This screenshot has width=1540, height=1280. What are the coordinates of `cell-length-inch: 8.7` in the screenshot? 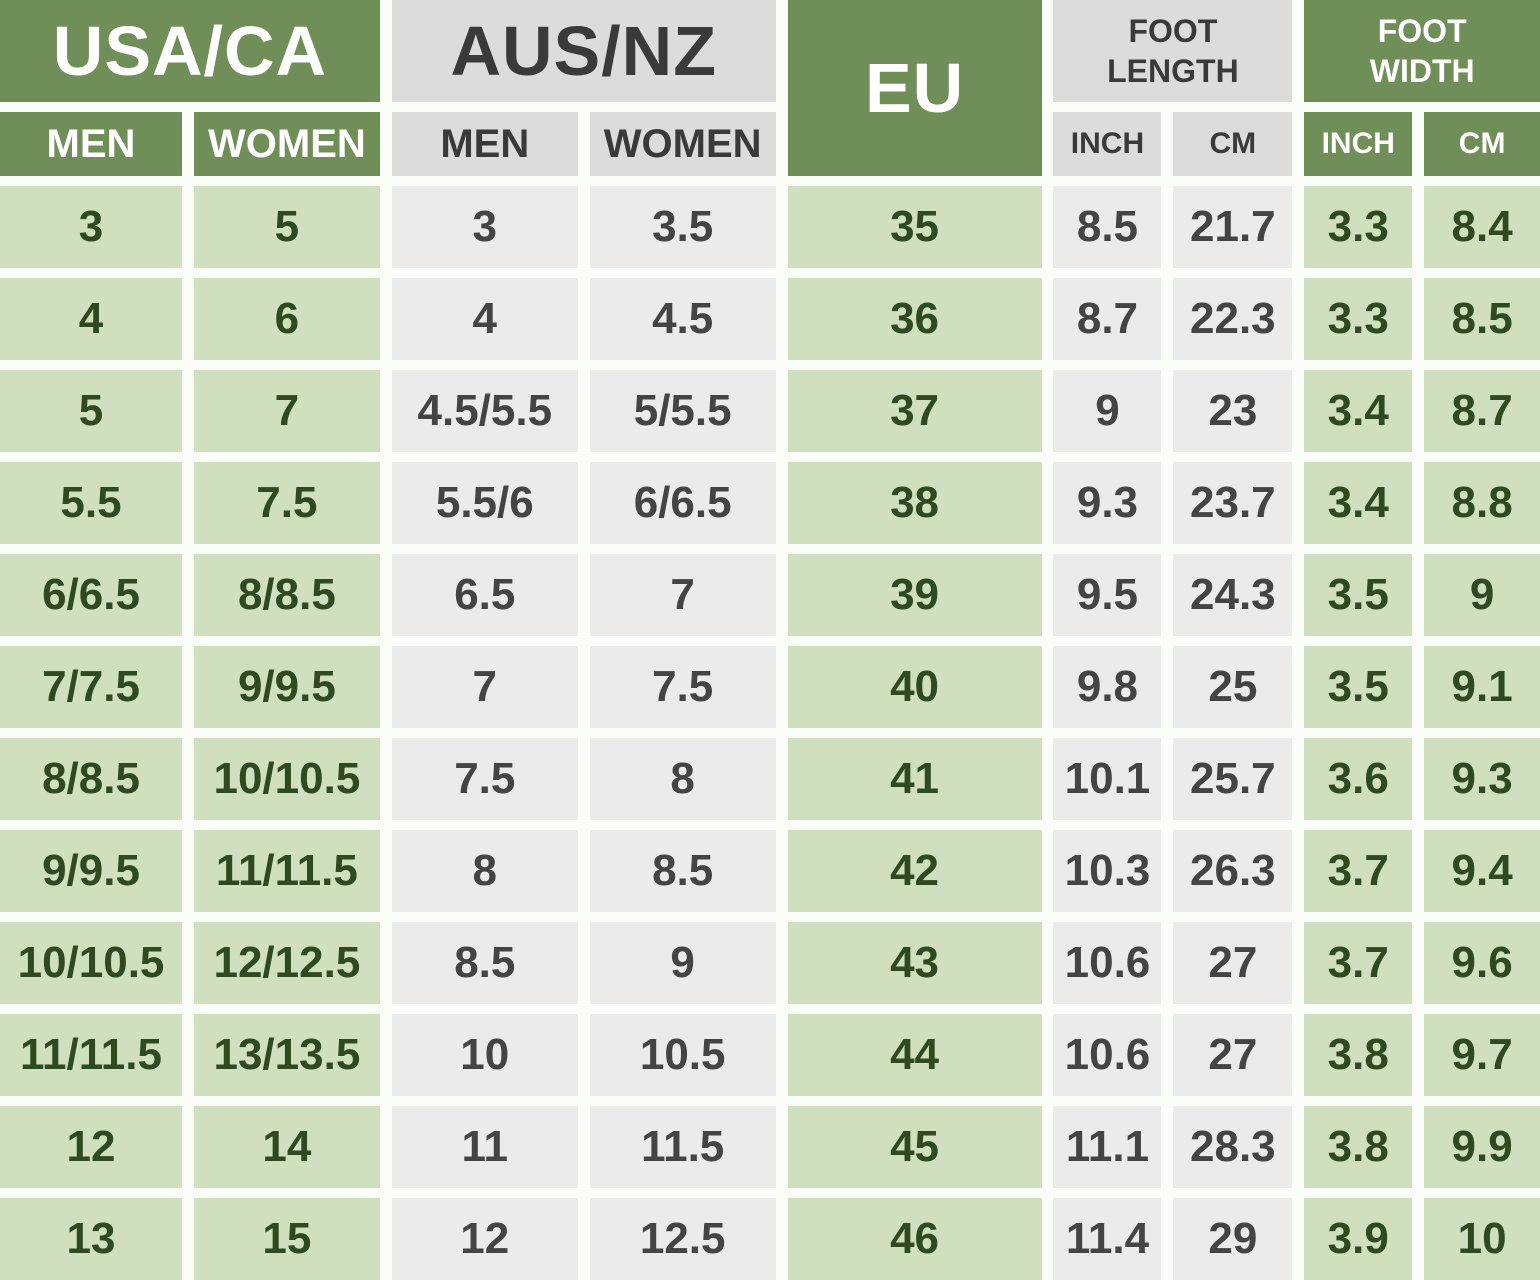 It's located at (1107, 319).